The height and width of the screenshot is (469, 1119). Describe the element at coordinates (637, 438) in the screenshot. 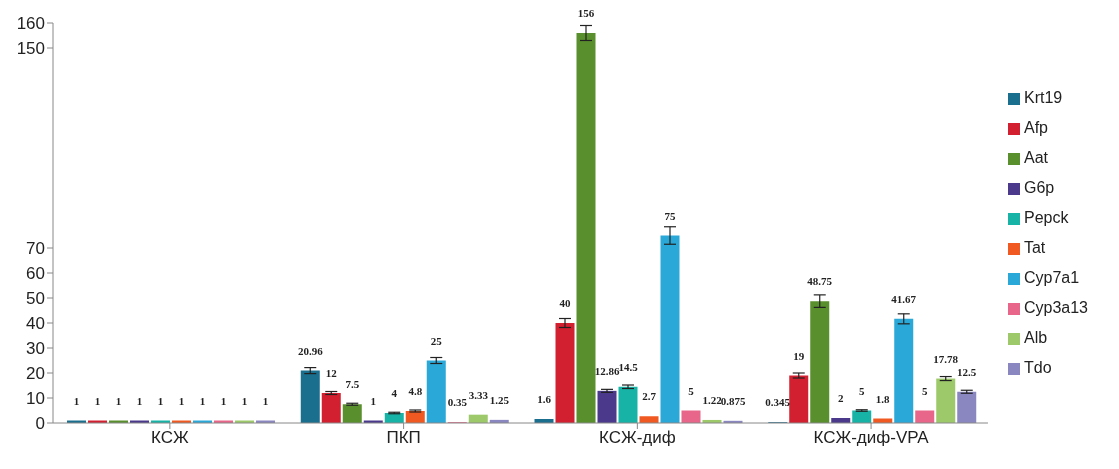

I see `x-tick-label: КСЖ-диф` at that location.